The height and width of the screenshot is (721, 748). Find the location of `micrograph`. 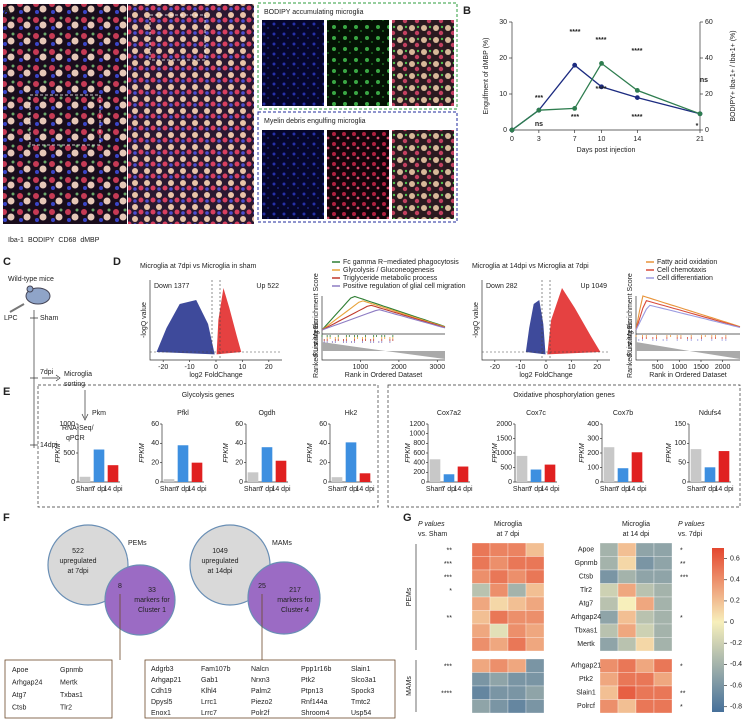

micrograph is located at coordinates (293, 63).